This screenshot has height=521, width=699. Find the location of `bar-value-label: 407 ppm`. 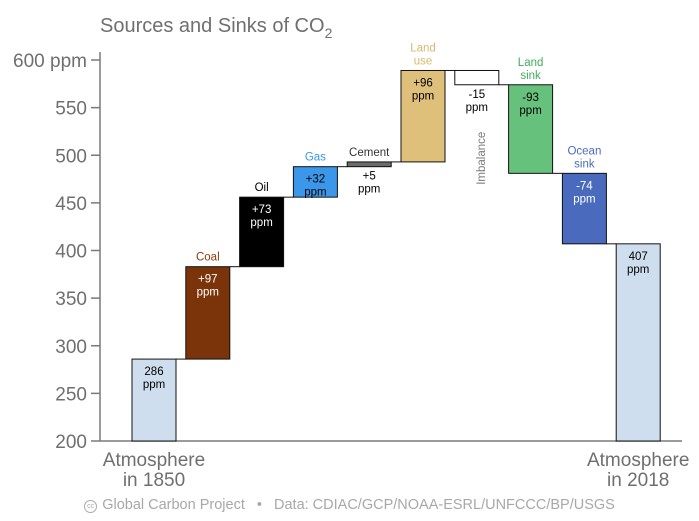

bar-value-label: 407 ppm is located at coordinates (638, 263).